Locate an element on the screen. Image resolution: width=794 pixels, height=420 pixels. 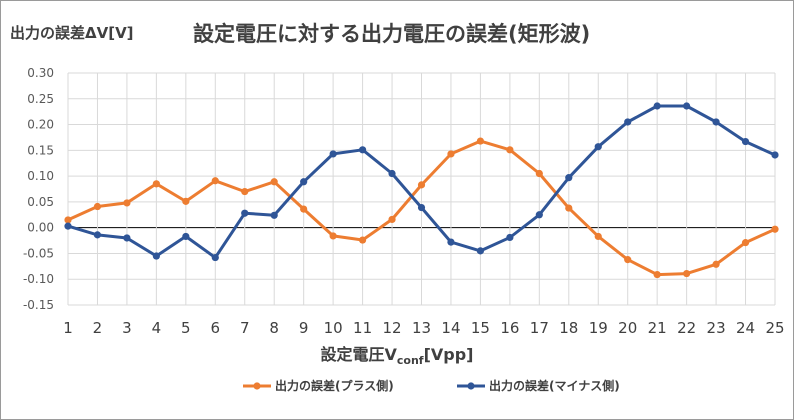
y-tick-label: 0.10 is located at coordinates (40, 176).